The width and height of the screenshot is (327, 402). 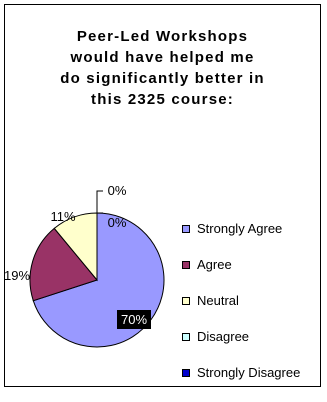 What do you see at coordinates (62, 216) in the screenshot?
I see `data-label-neutral: 11%` at bounding box center [62, 216].